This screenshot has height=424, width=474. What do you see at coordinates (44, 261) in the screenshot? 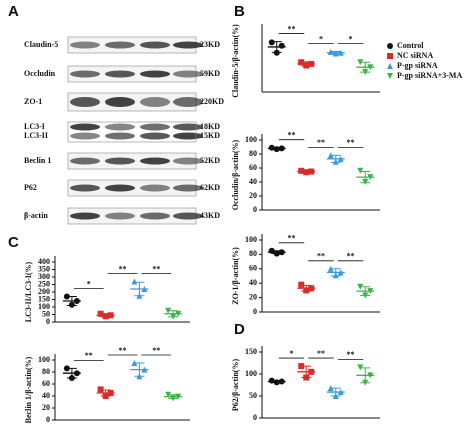
I see `y-tick-label: 400` at bounding box center [44, 261].